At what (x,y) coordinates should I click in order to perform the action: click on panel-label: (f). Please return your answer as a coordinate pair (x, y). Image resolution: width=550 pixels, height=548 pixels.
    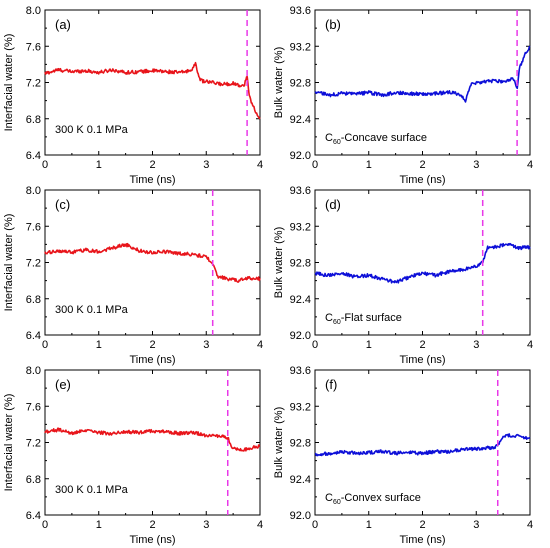
    Looking at the image, I should click on (331, 384).